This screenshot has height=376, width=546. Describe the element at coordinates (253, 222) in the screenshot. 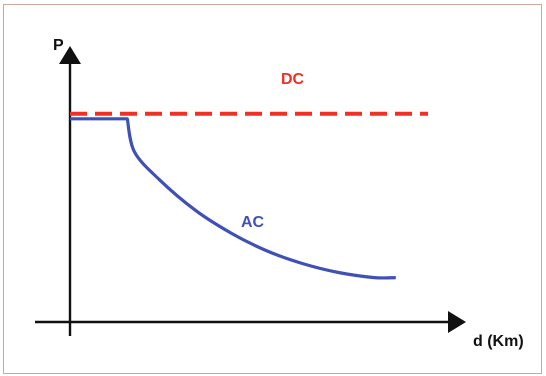

I see `series-label-ac: AC` at that location.